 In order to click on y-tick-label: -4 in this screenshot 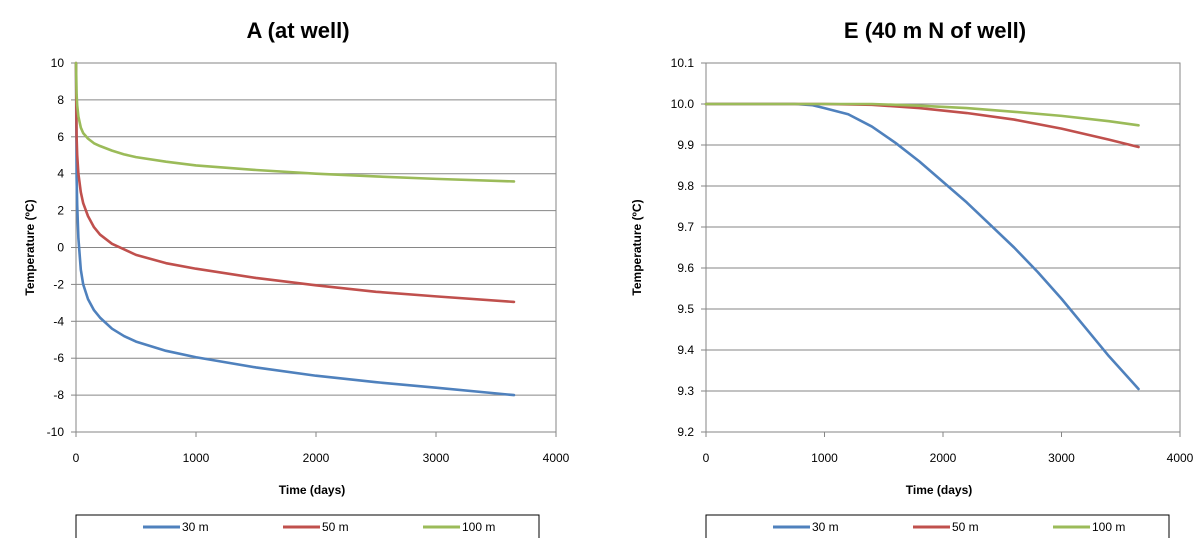, I will do `click(58, 321)`.